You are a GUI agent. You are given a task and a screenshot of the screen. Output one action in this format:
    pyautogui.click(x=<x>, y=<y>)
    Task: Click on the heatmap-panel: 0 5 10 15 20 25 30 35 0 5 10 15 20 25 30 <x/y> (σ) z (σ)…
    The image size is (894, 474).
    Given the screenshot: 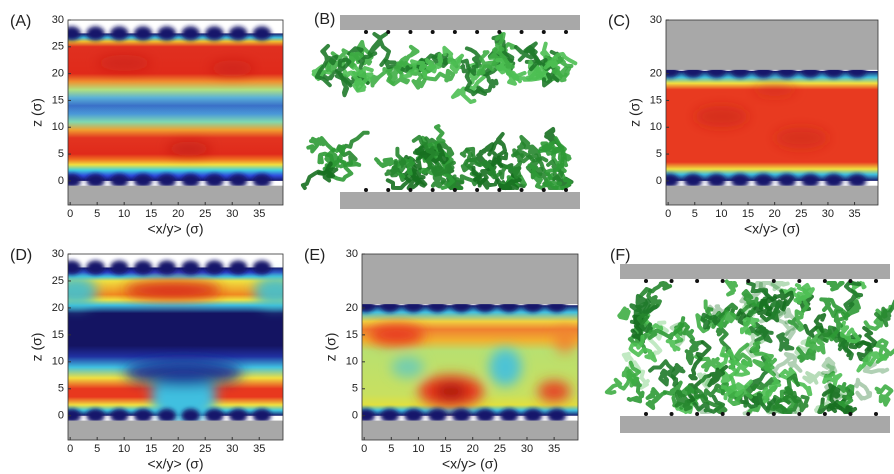 What is the action you would take?
    pyautogui.click(x=147, y=359)
    